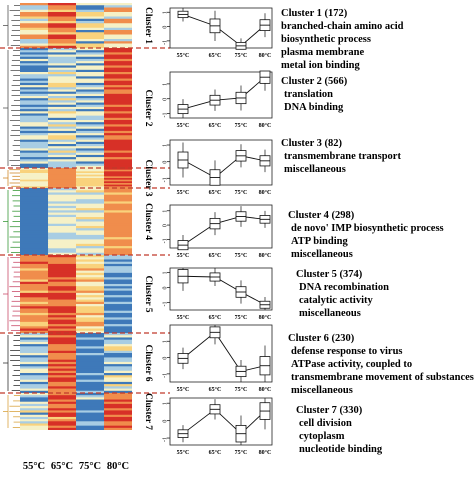 The image size is (474, 479). Describe the element at coordinates (322, 436) in the screenshot. I see `cluster-term: cytoplasm` at that location.